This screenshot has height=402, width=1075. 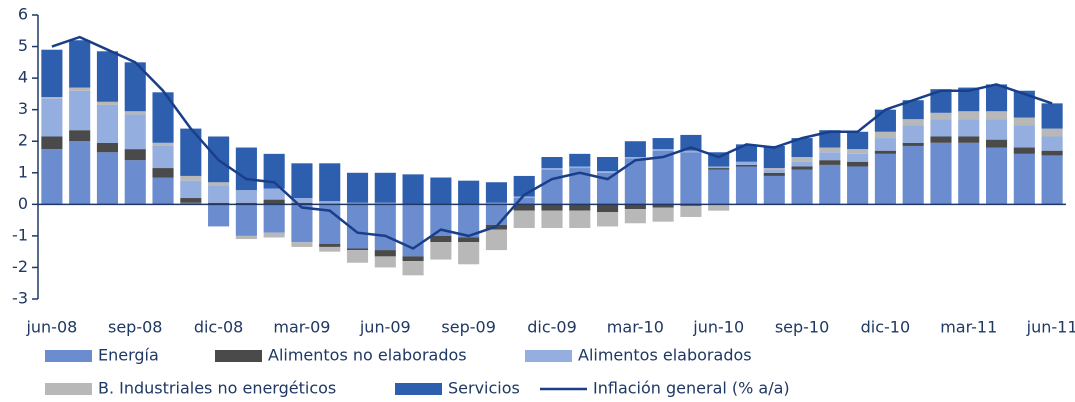 What do you see at coordinates (691, 388) in the screenshot?
I see `legend-label: Inflación general (% a/a)` at bounding box center [691, 388].